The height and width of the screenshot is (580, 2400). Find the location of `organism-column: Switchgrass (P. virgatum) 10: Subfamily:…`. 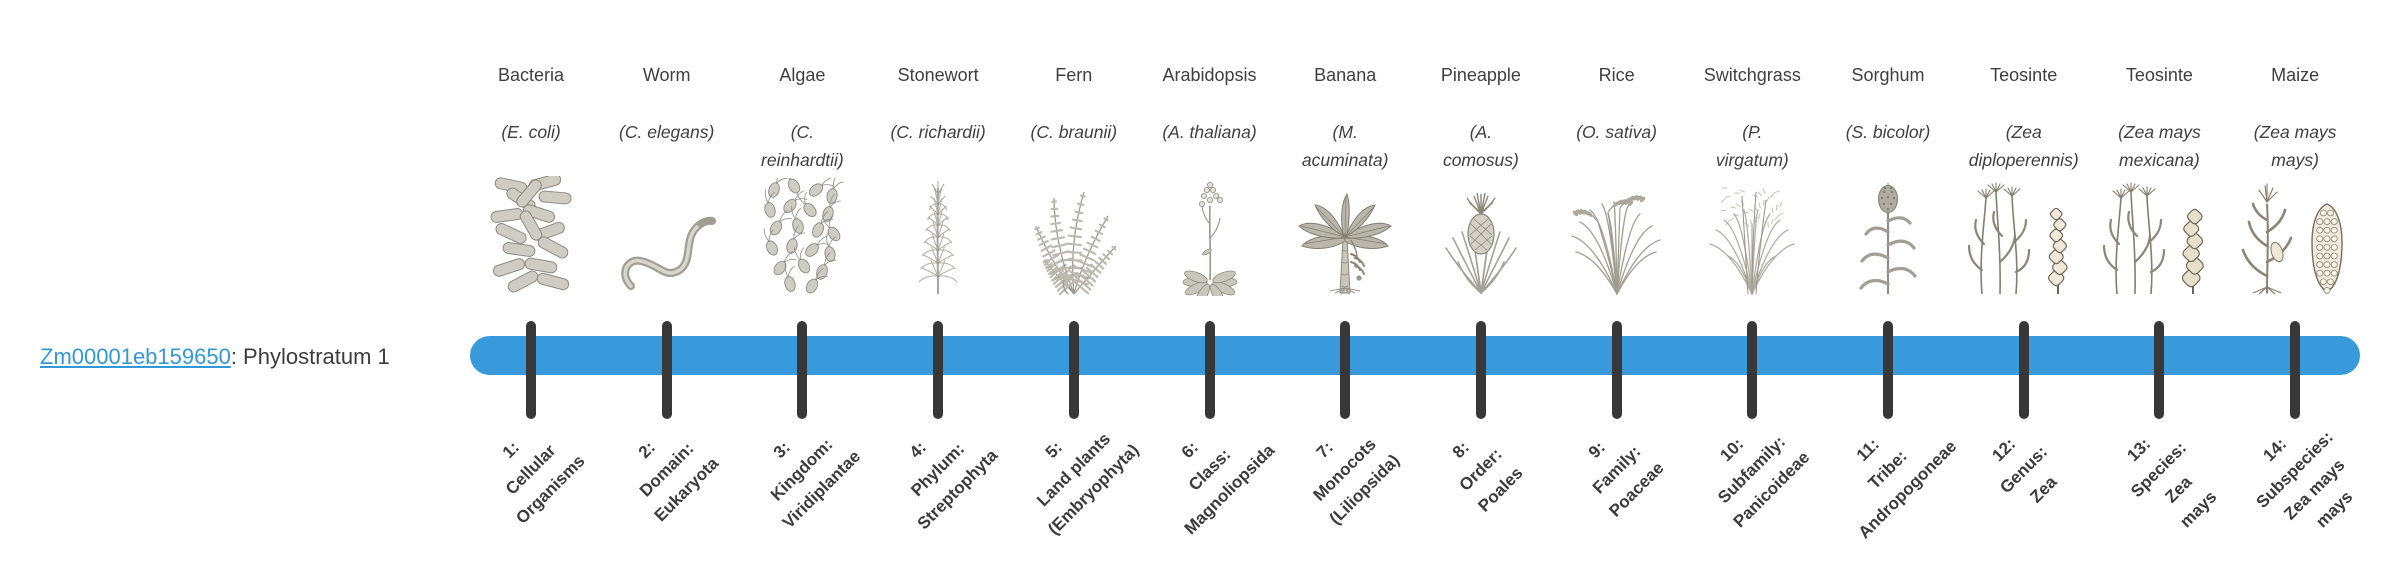

organism-column: Switchgrass (P. virgatum) 10: Subfamily:… is located at coordinates (1752, 290).